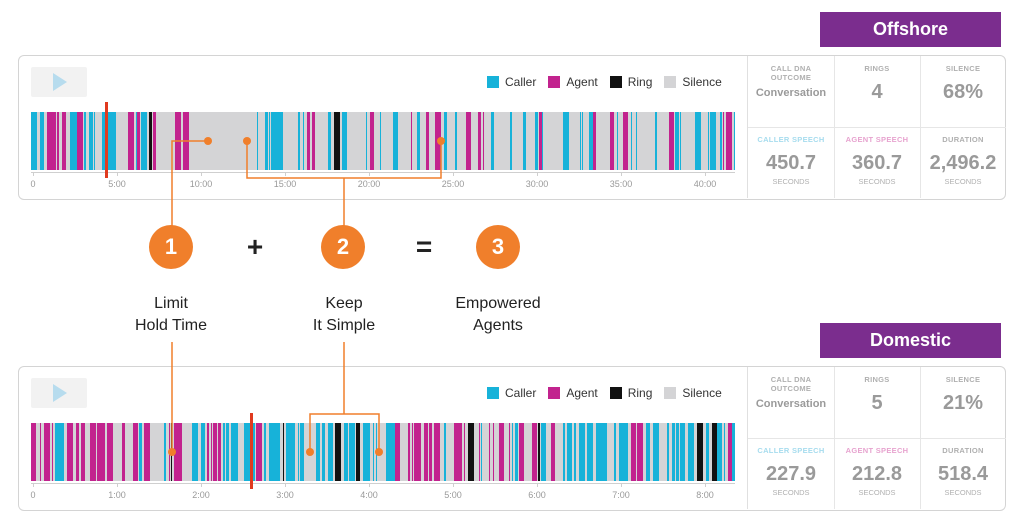 The height and width of the screenshot is (525, 1024). Describe the element at coordinates (554, 82) in the screenshot. I see `agent-swatch` at that location.